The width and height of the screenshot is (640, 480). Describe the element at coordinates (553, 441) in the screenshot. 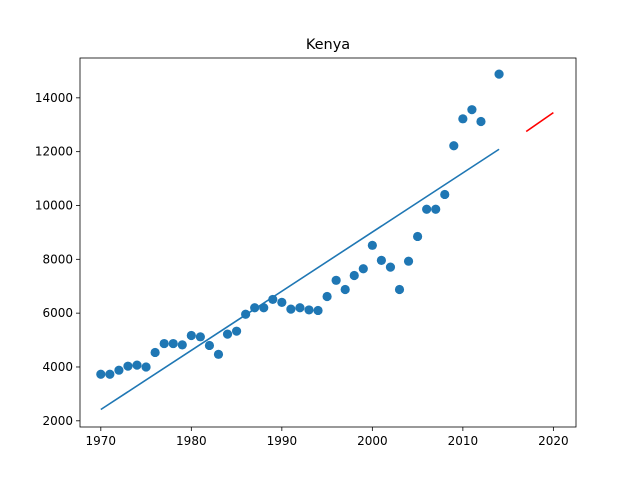

I see `x-tick-label: 2020` at that location.